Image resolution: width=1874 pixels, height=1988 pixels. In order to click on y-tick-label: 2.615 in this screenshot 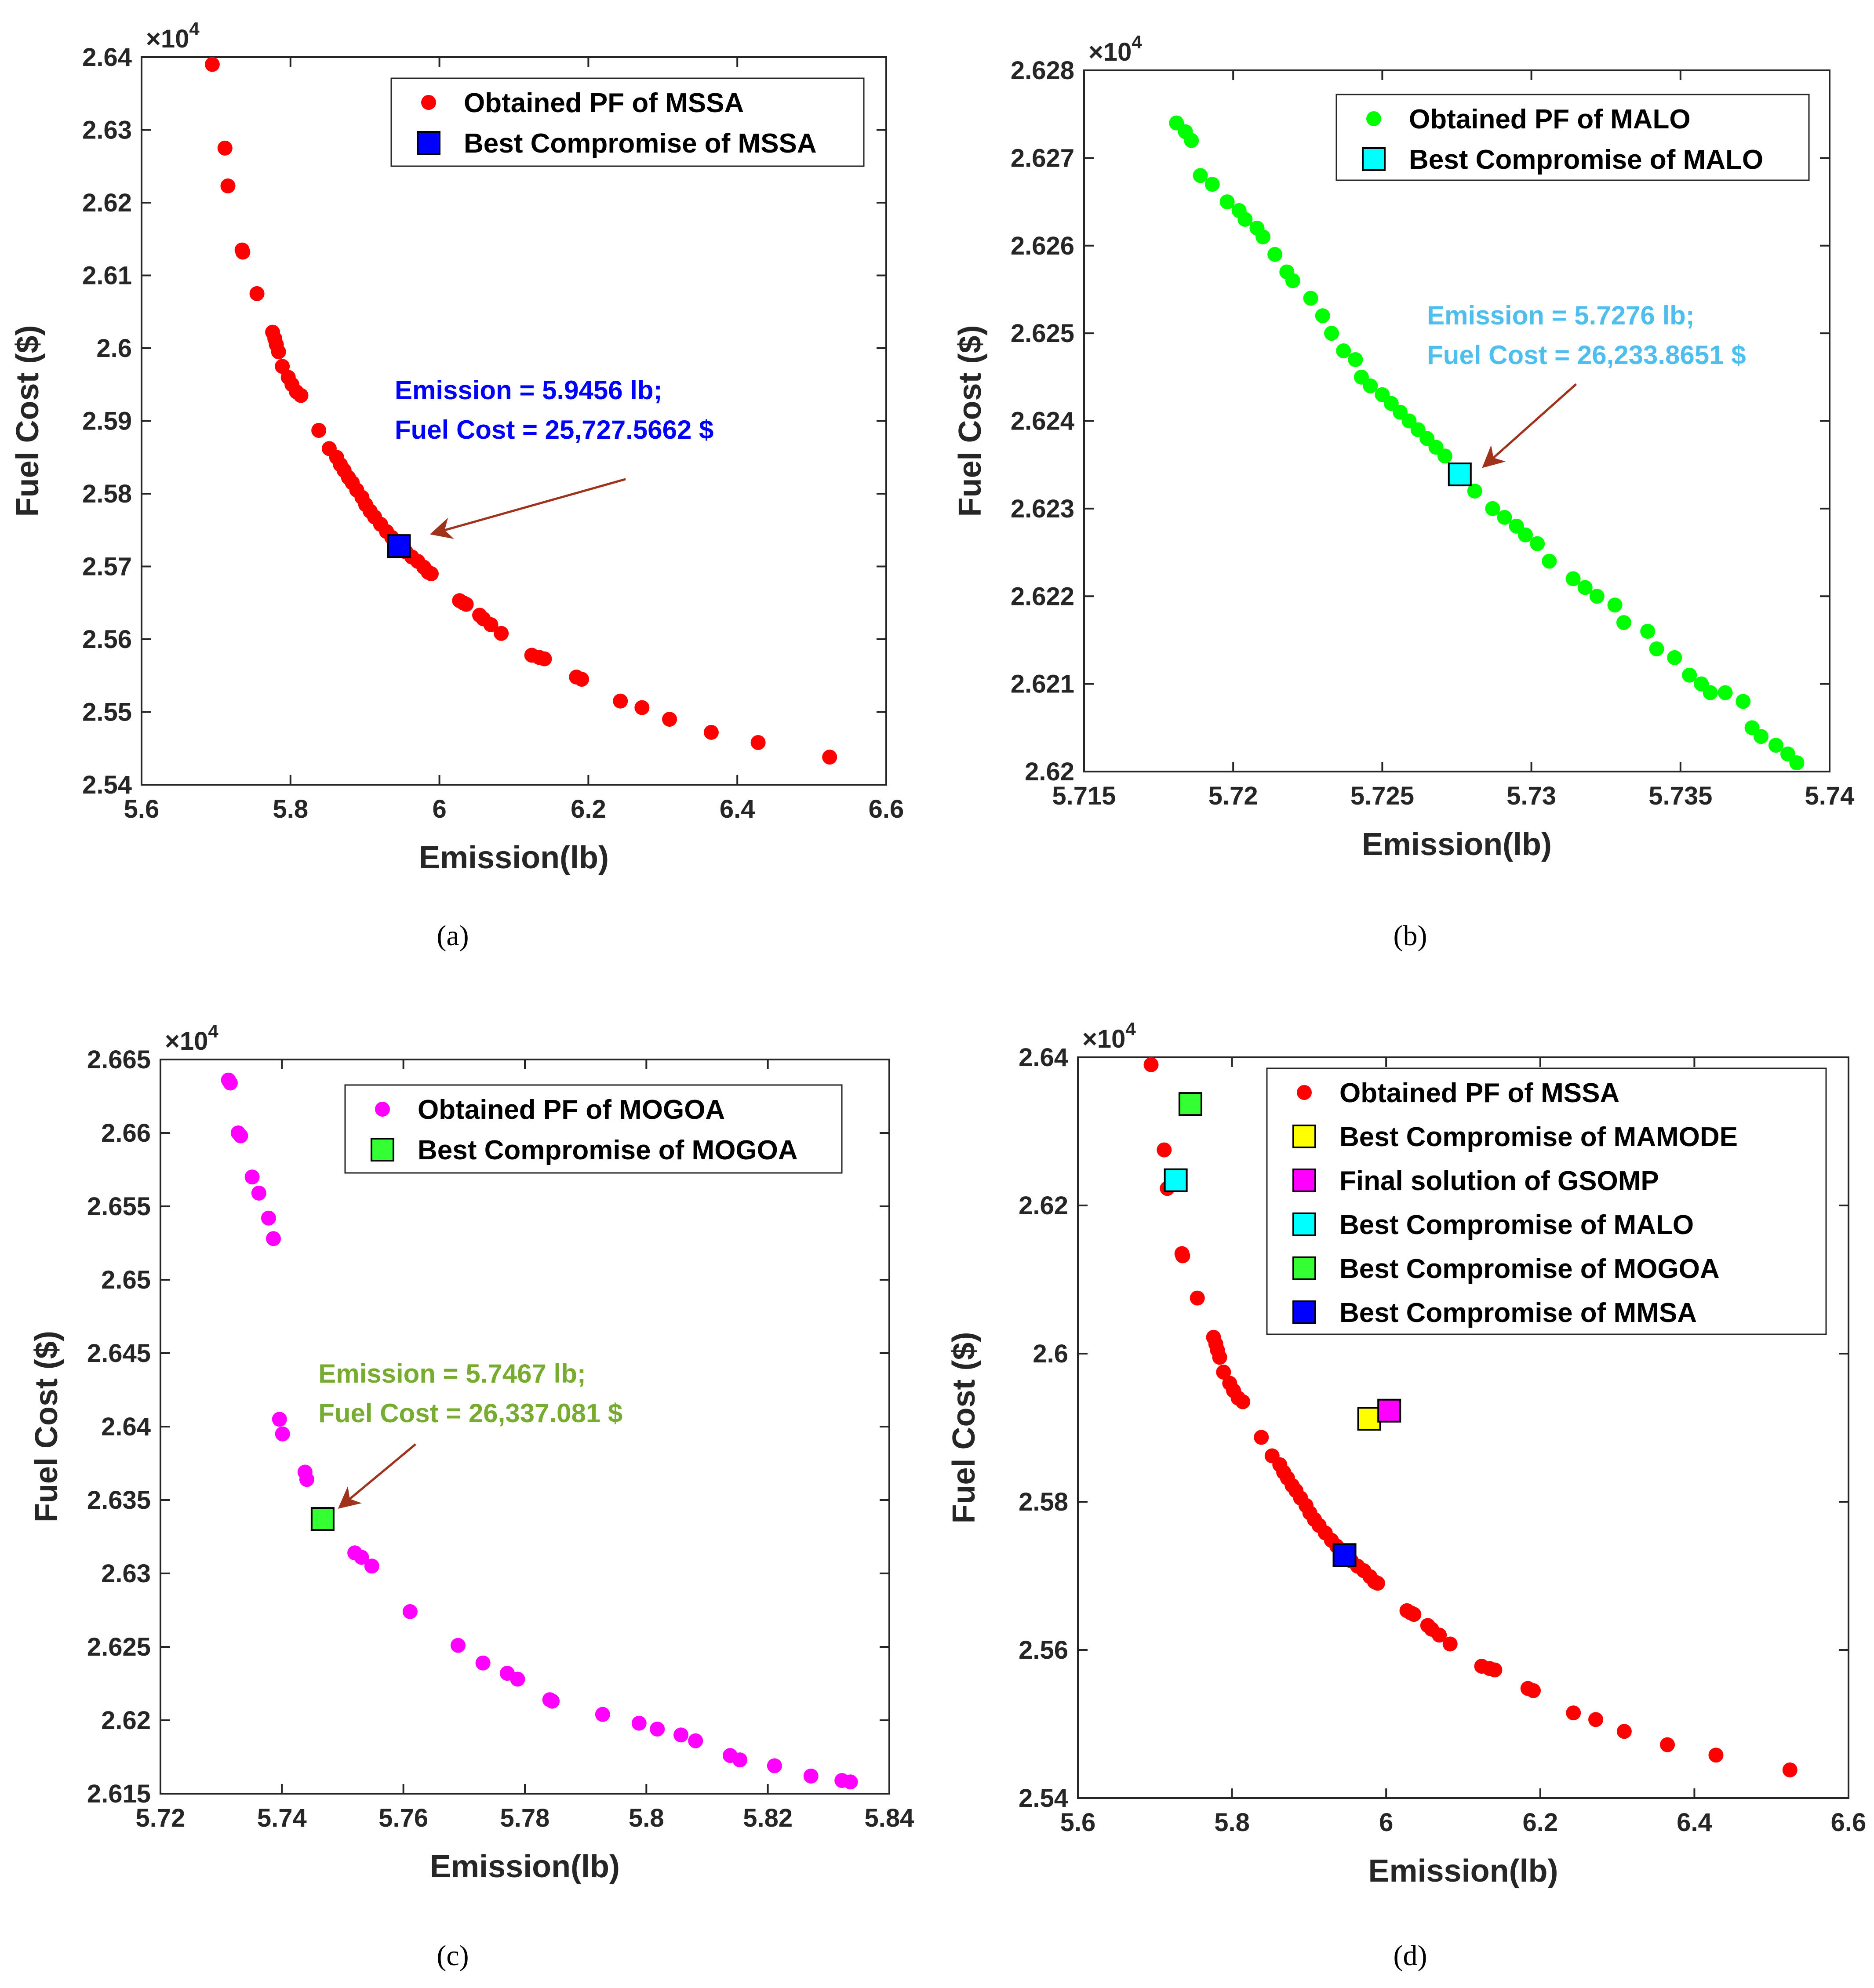, I will do `click(119, 1794)`.